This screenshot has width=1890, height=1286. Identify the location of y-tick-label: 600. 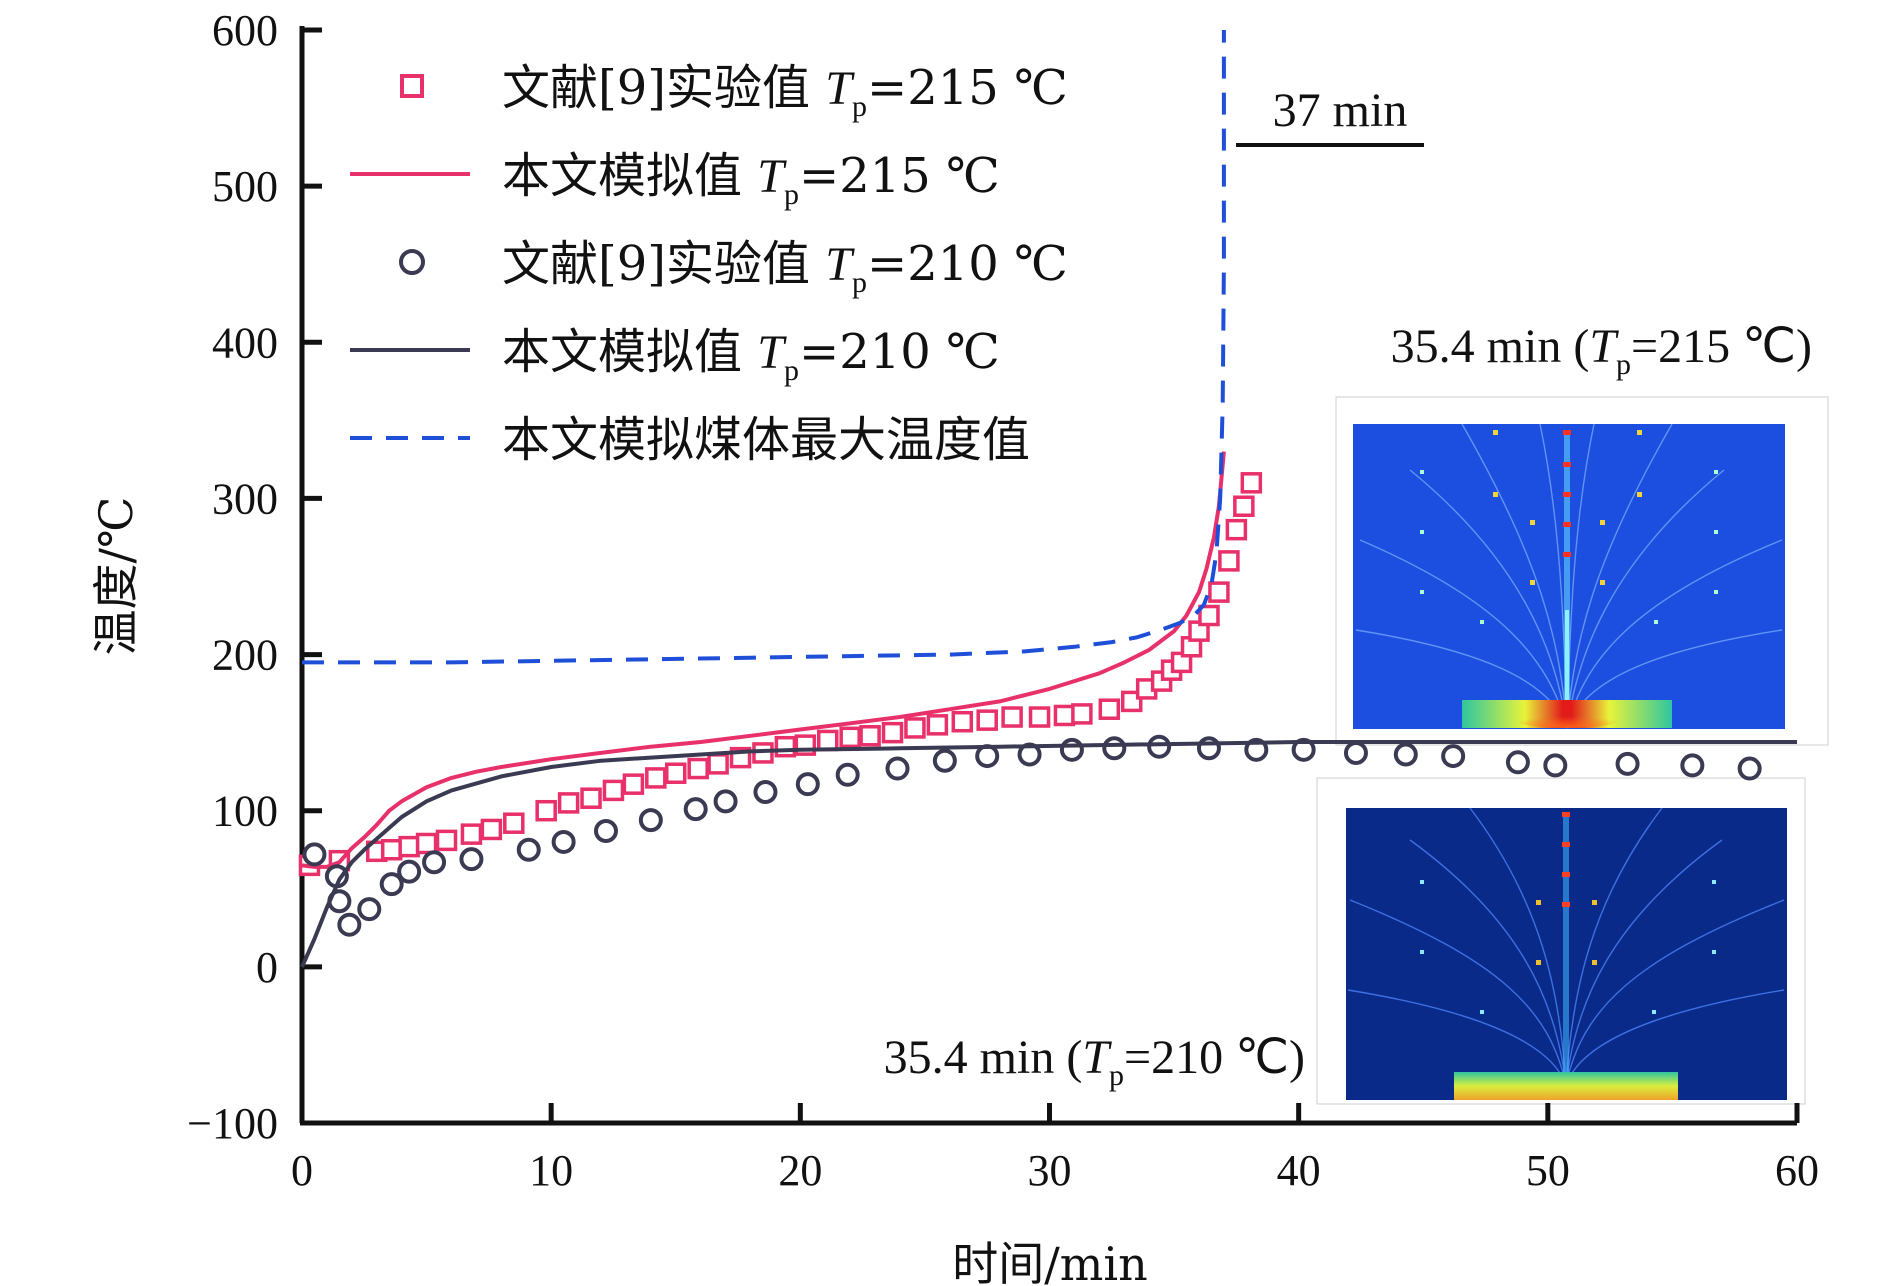
(245, 30).